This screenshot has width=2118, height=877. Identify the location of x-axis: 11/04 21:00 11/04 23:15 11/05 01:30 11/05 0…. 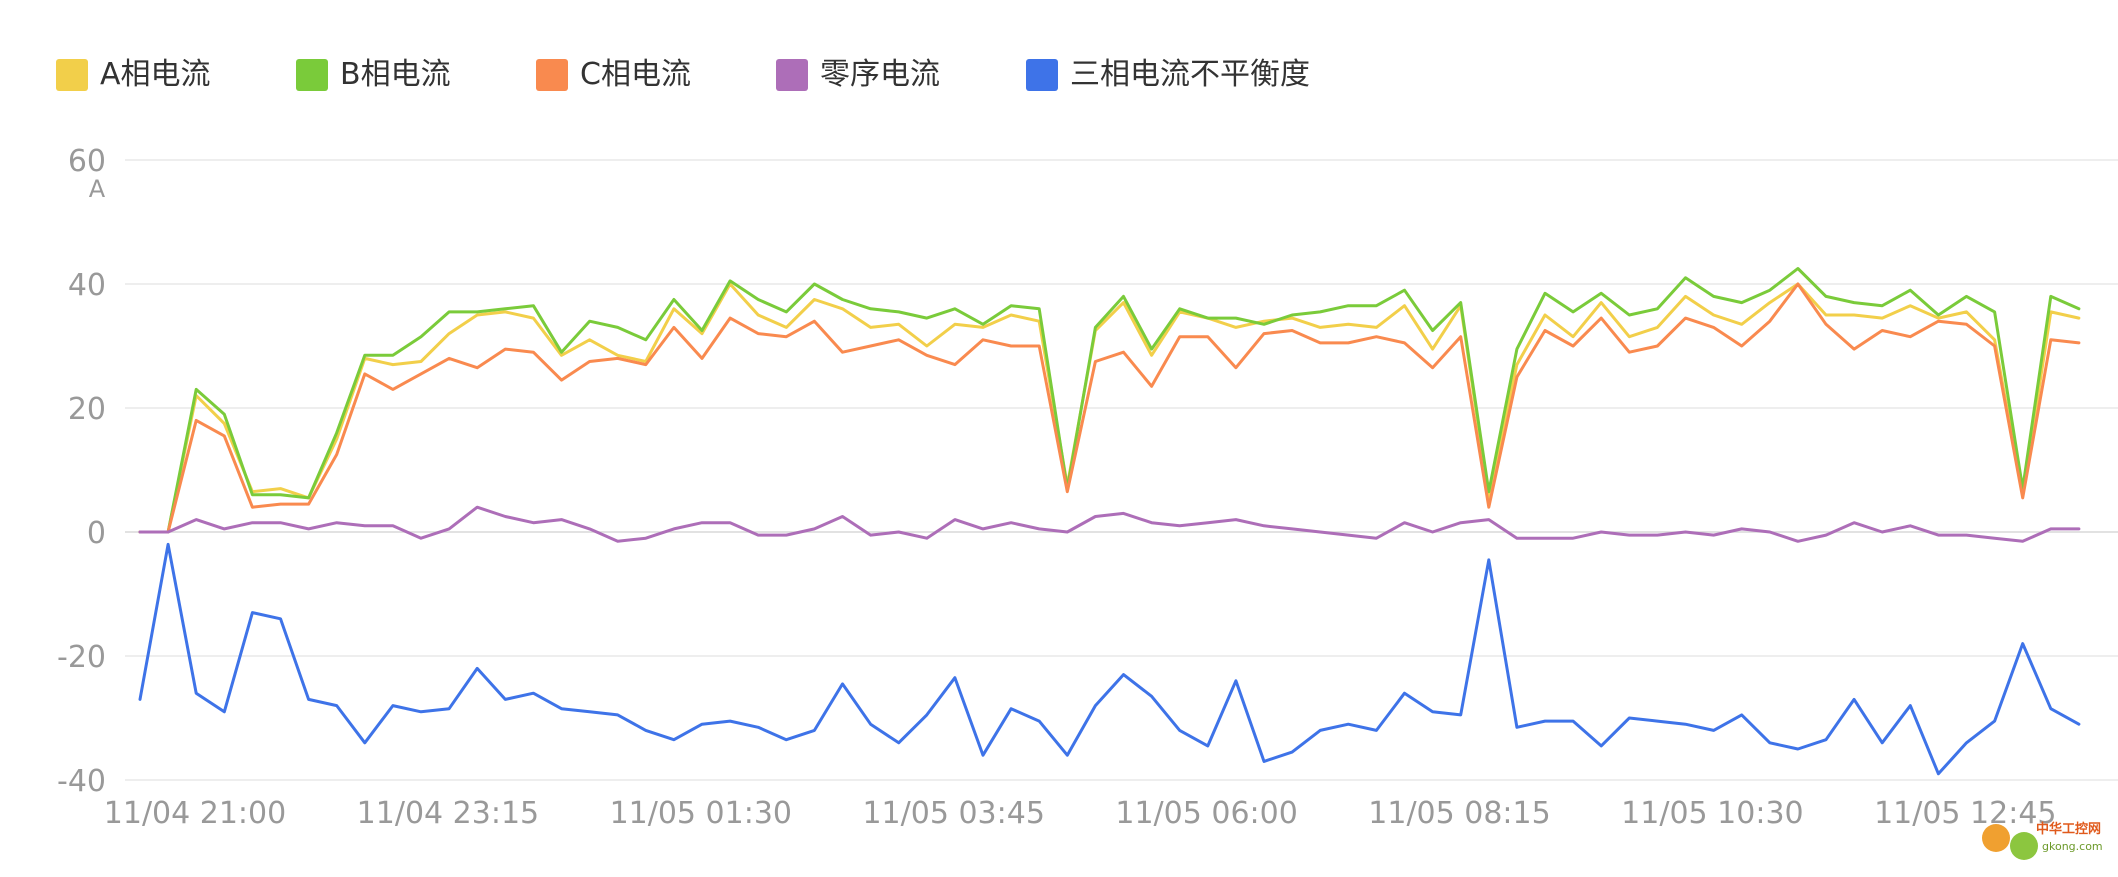
(1080, 813).